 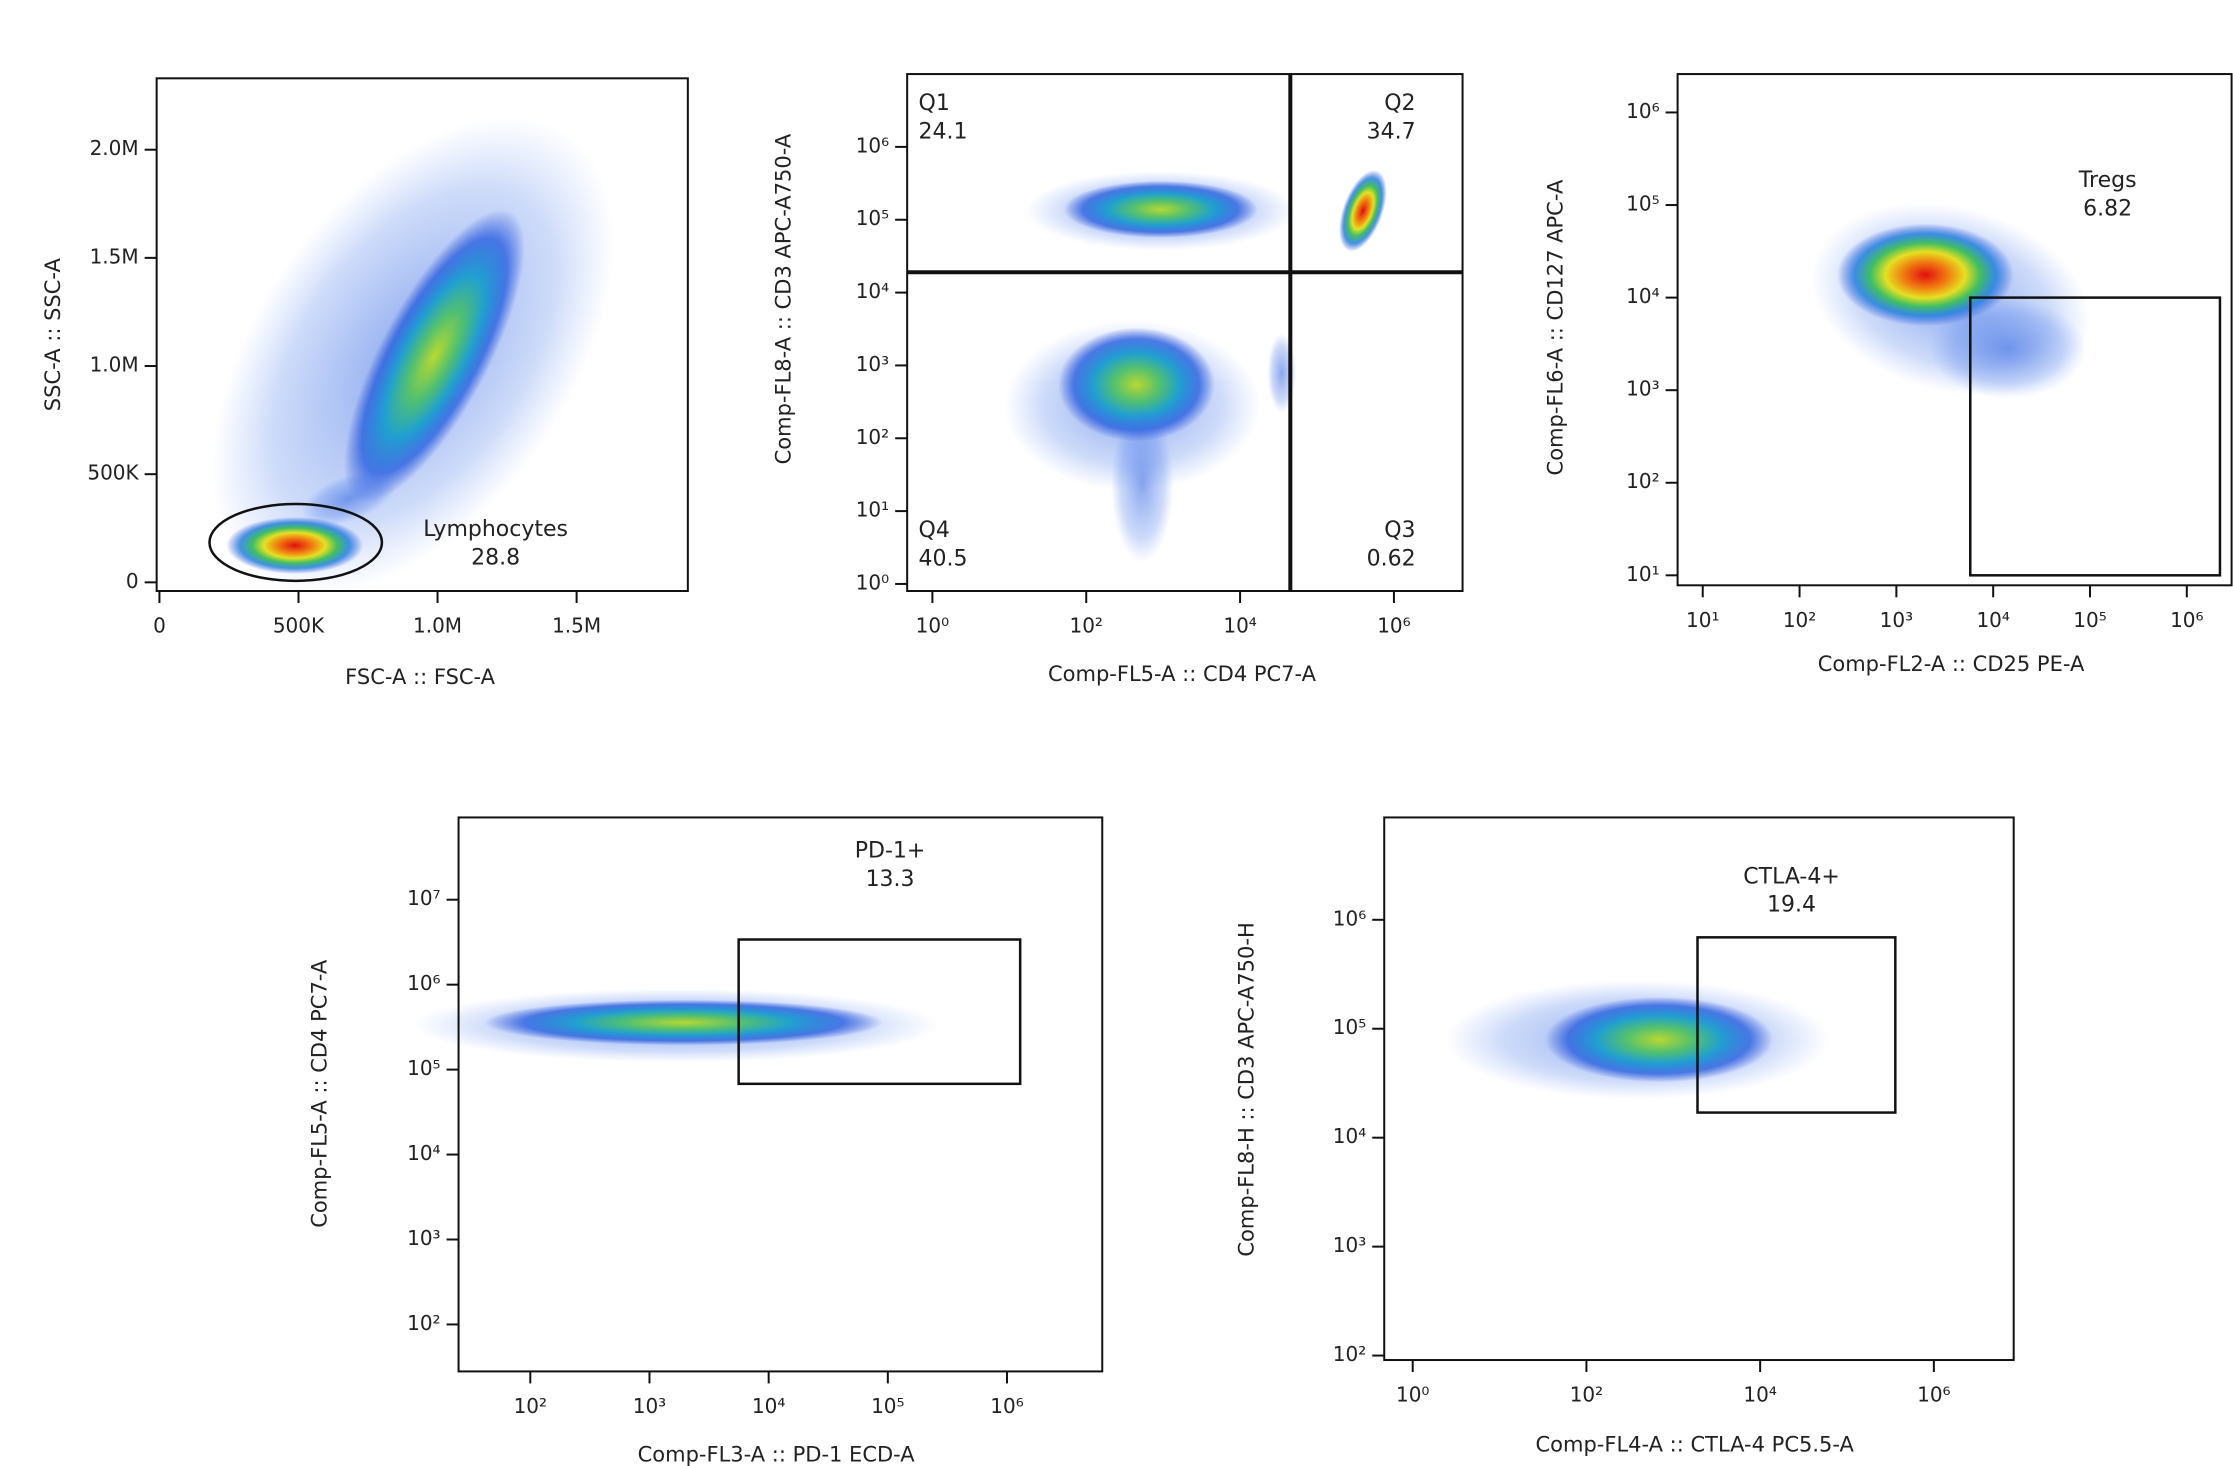 I want to click on y-tick-label: 2.0M, so click(x=114, y=148).